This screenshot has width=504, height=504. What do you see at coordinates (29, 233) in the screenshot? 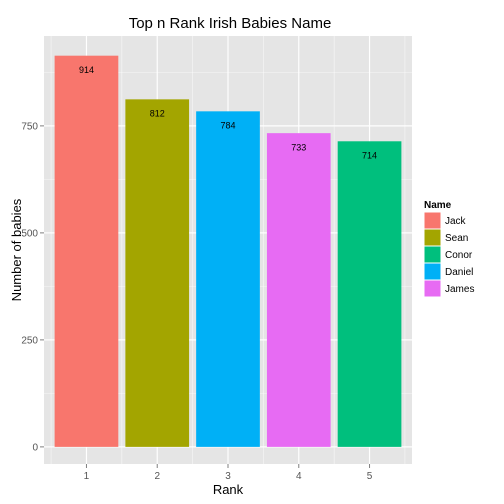
I see `y-tick-label: 500` at bounding box center [29, 233].